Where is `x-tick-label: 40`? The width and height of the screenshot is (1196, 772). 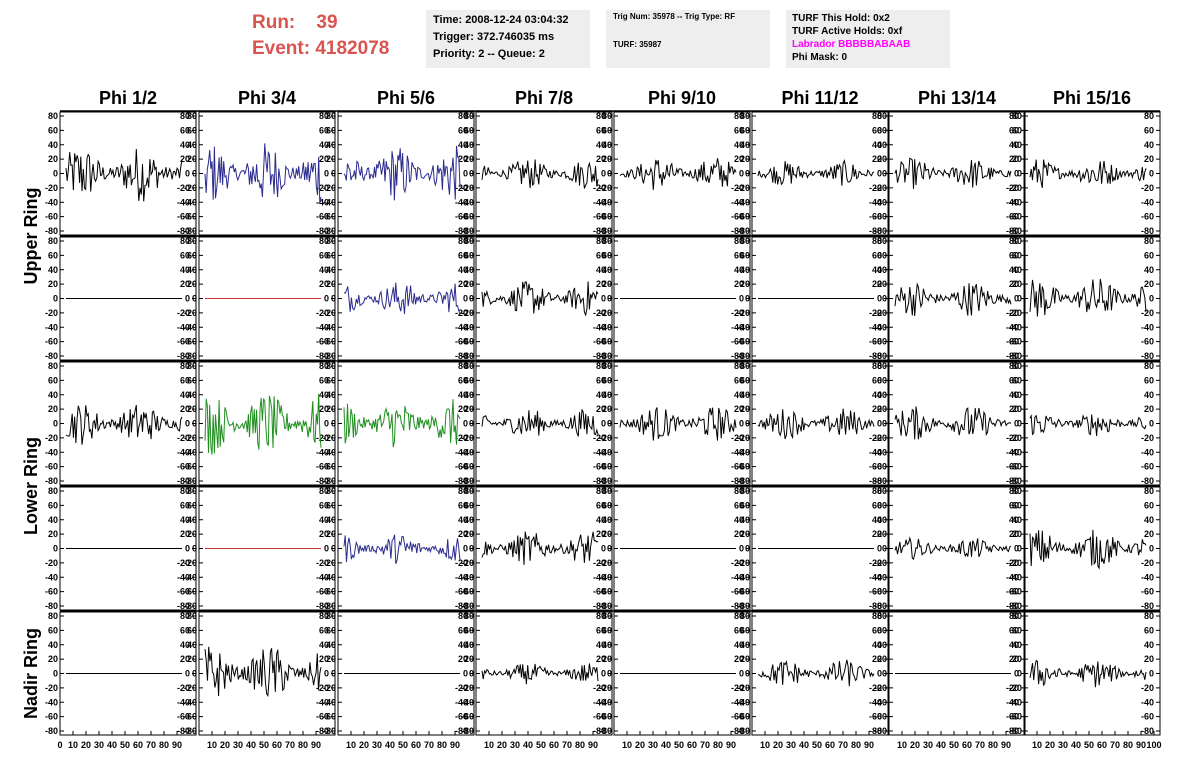 x-tick-label: 40 is located at coordinates (390, 745).